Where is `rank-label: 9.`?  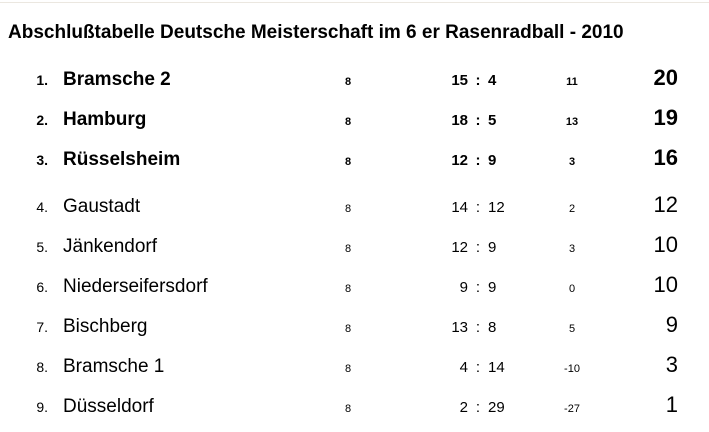 rank-label: 9. is located at coordinates (42, 407).